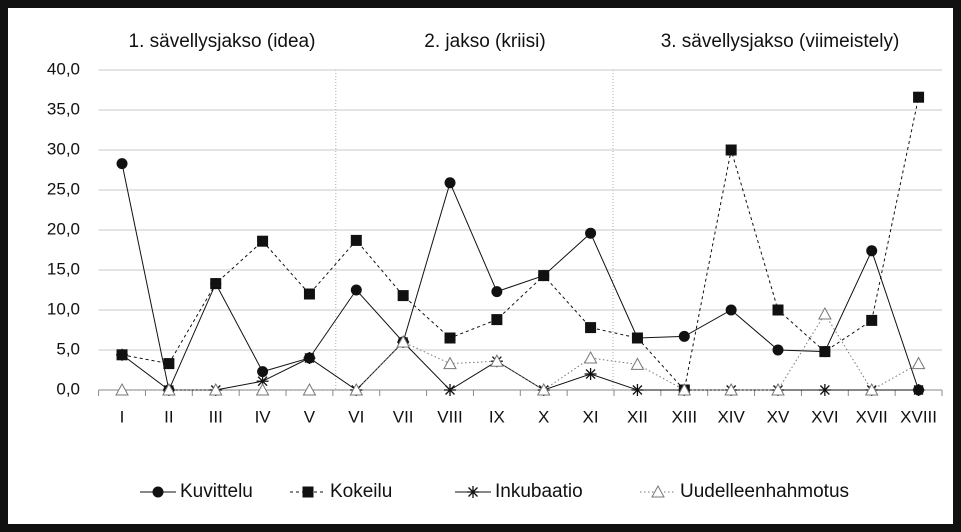 This screenshot has width=961, height=532. Describe the element at coordinates (216, 491) in the screenshot. I see `legend-label: Kuvittelu` at that location.